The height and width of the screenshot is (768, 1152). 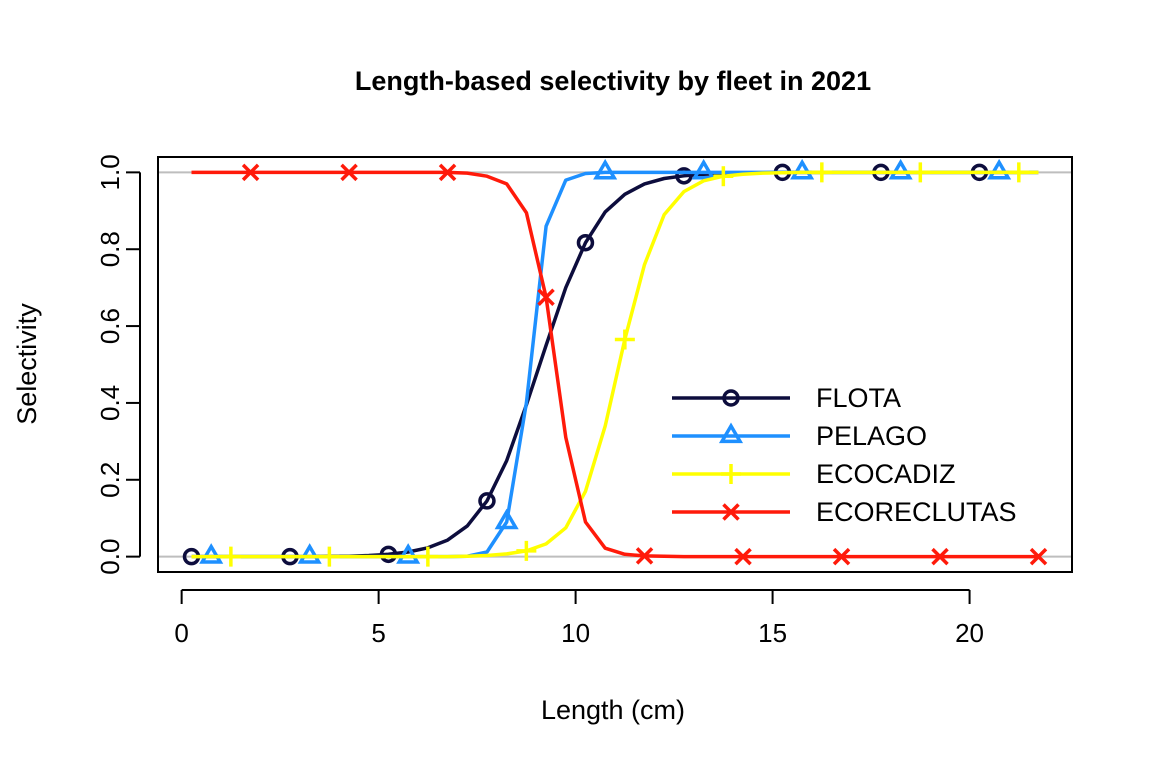 What do you see at coordinates (110, 480) in the screenshot?
I see `y-tick-label: 0.2` at bounding box center [110, 480].